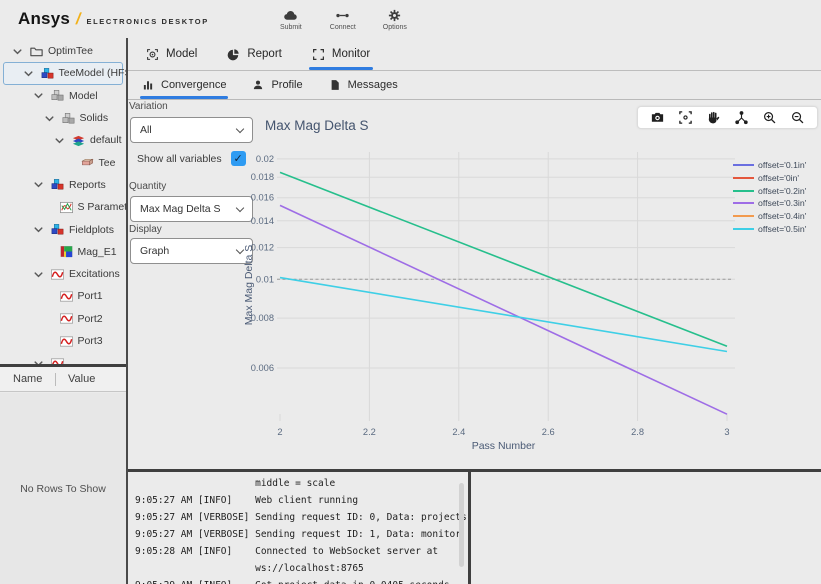  I want to click on tree-item-partial, so click(63, 358).